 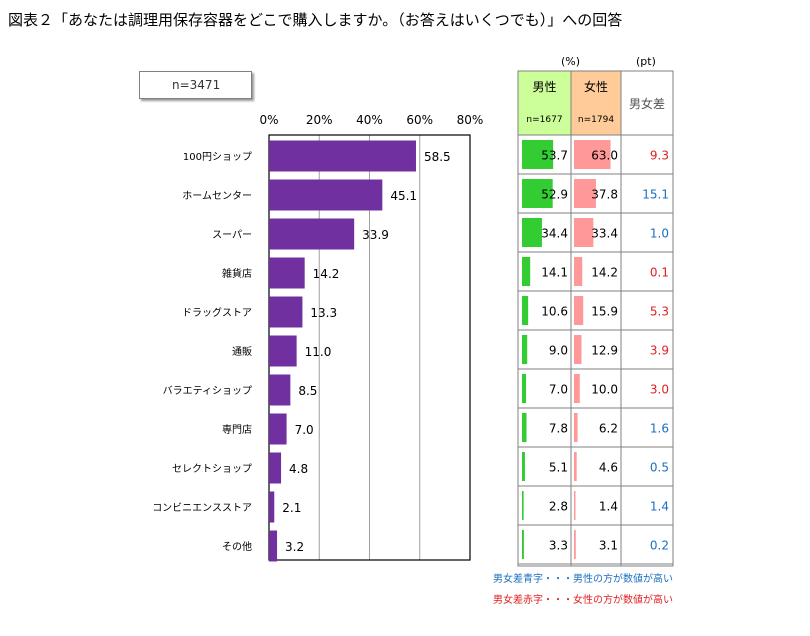 What do you see at coordinates (237, 429) in the screenshot?
I see `category-label: 専門店` at bounding box center [237, 429].